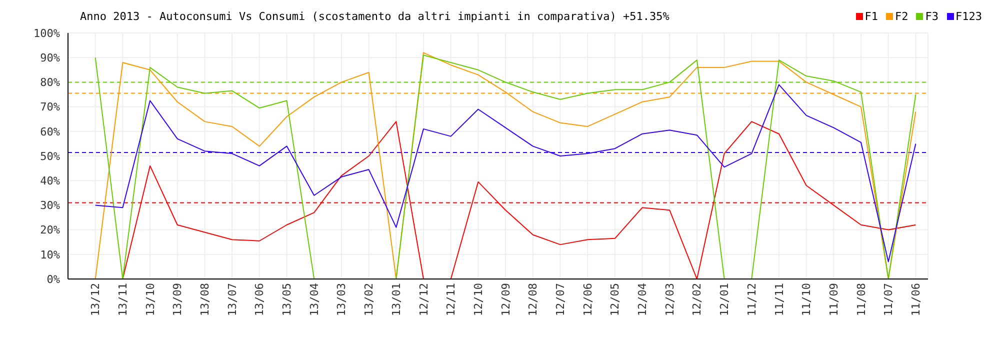 The image size is (1000, 340). I want to click on x-tick-label: 11/10, so click(807, 299).